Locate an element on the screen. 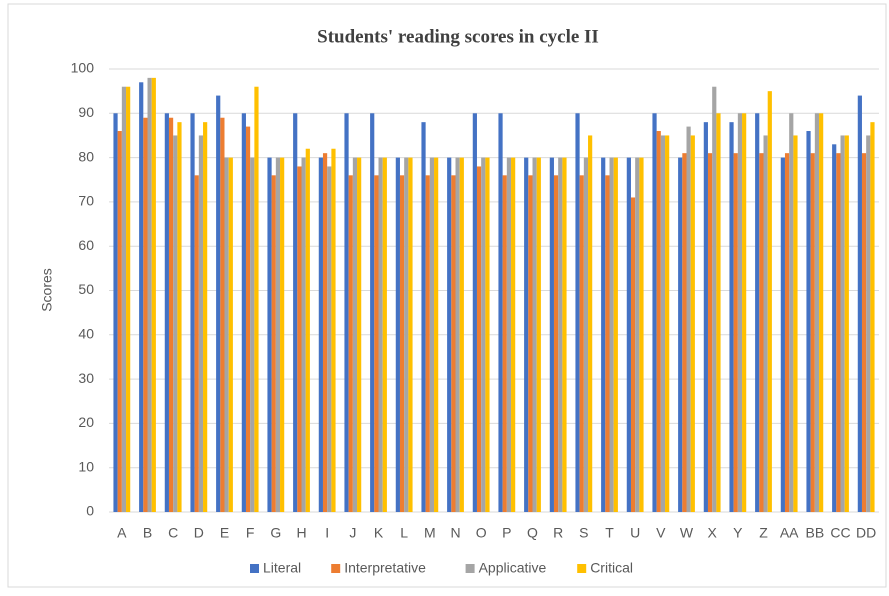  x-tick-label: G is located at coordinates (275, 533).